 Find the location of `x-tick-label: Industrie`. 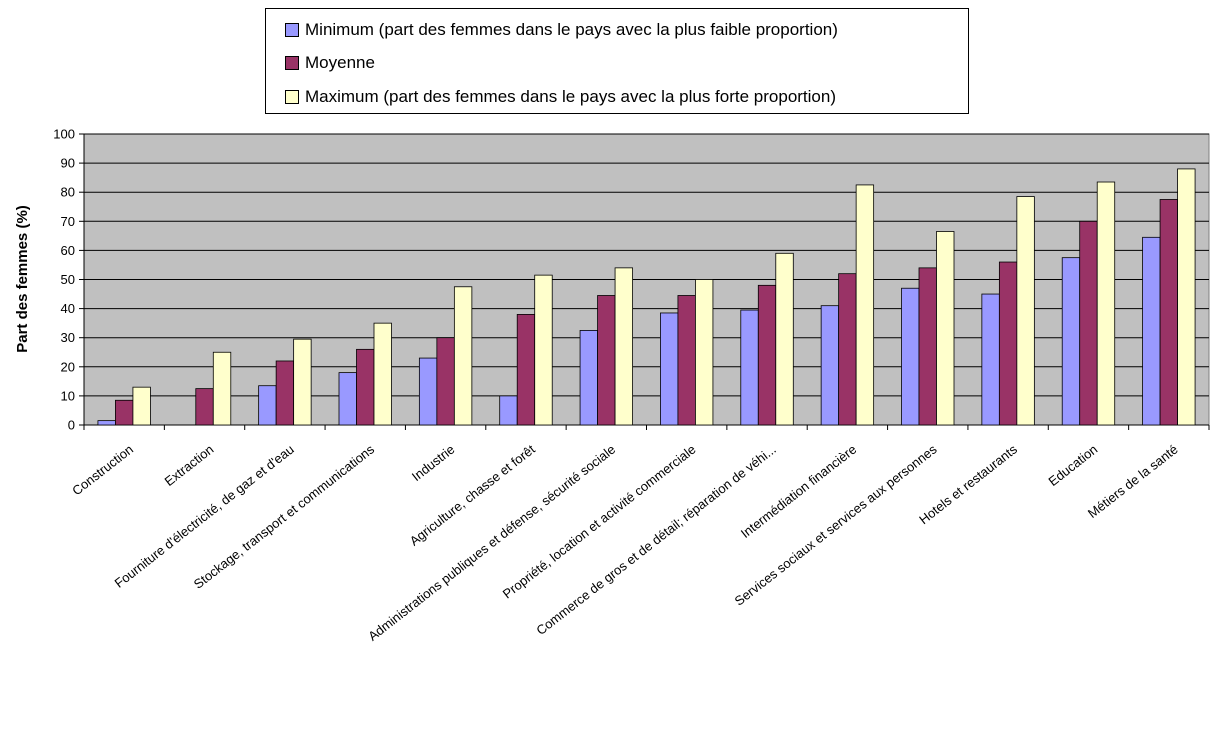

x-tick-label: Industrie is located at coordinates (433, 463).